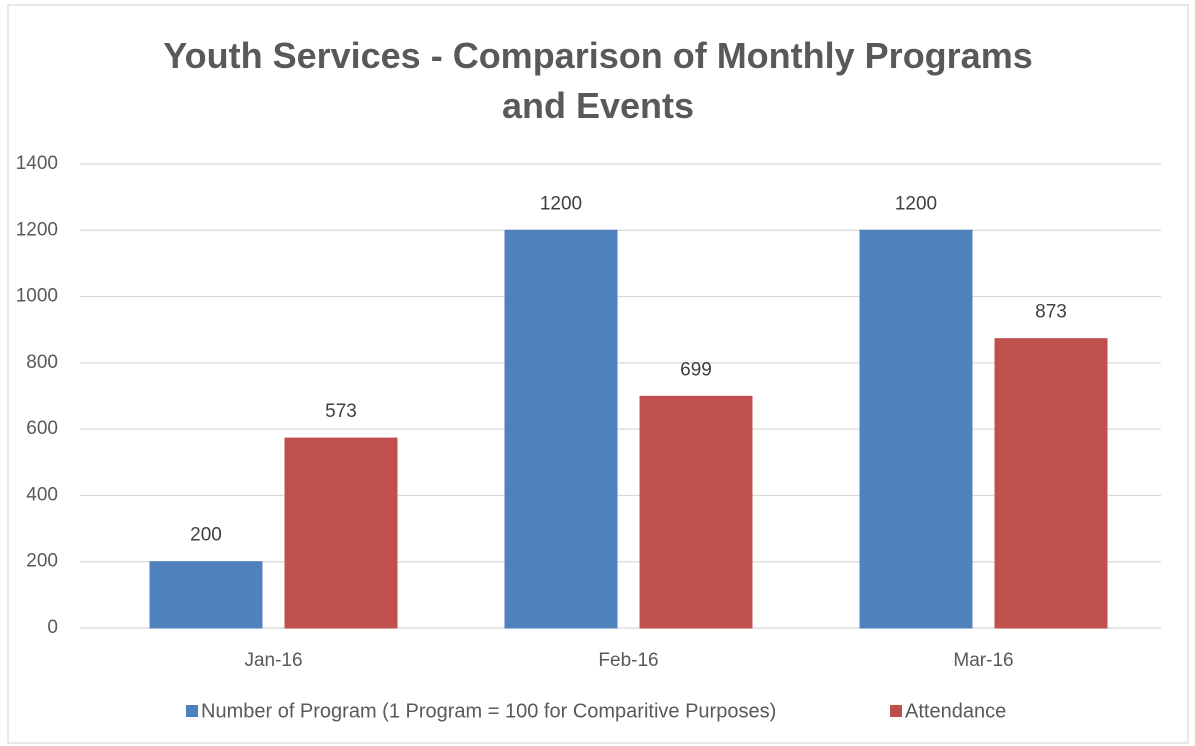 Image resolution: width=1195 pixels, height=746 pixels. I want to click on legend-label: Attendance, so click(955, 711).